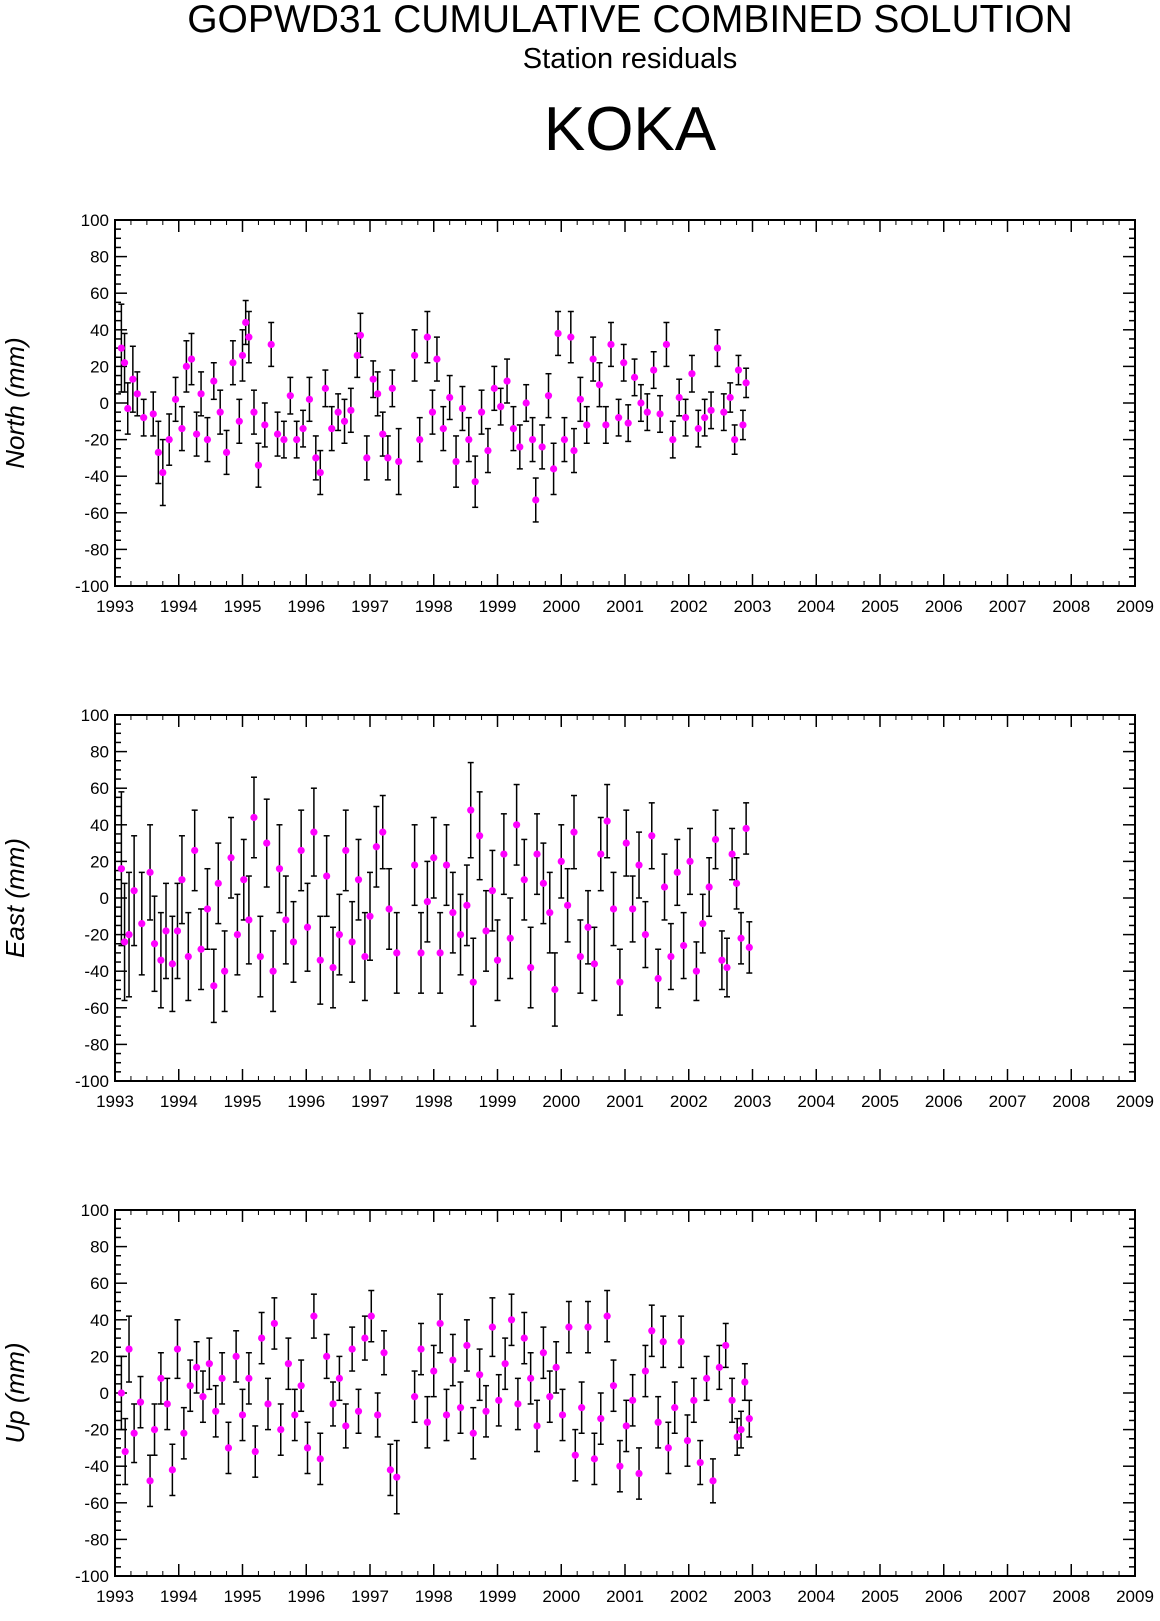 The height and width of the screenshot is (1621, 1160). Describe the element at coordinates (625, 606) in the screenshot. I see `x-tick-label: 2001` at that location.